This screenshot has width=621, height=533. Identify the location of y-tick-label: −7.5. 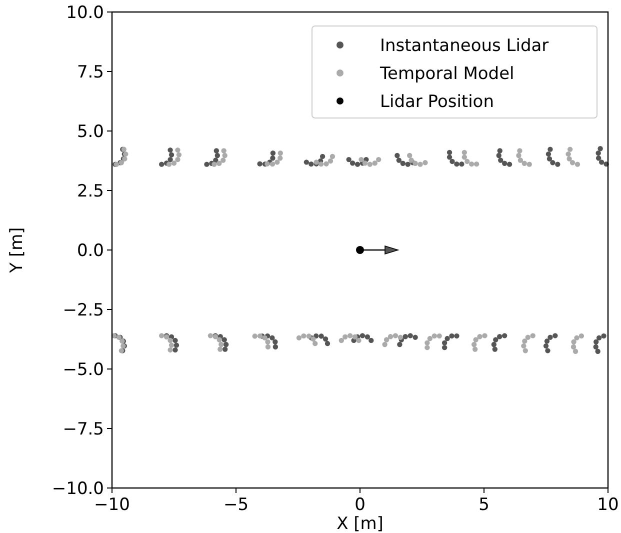
(83, 430).